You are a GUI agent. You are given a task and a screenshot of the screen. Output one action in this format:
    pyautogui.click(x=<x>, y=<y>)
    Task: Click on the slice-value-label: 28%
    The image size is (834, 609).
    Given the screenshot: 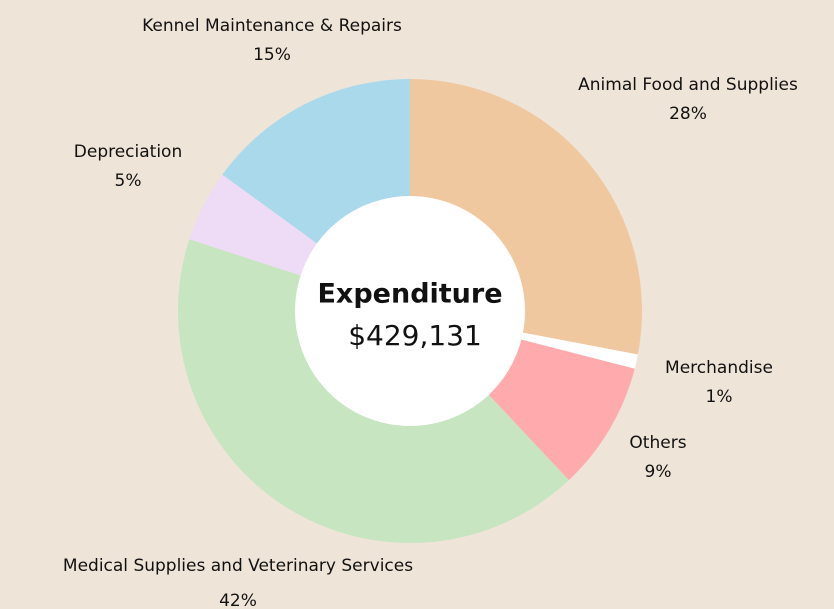 What is the action you would take?
    pyautogui.click(x=688, y=114)
    